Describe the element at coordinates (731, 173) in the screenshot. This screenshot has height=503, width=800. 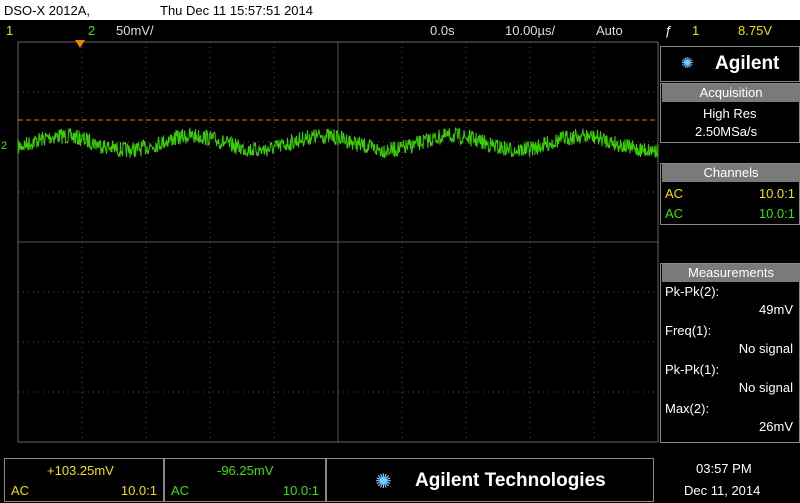
I see `channels-title: Channels` at that location.